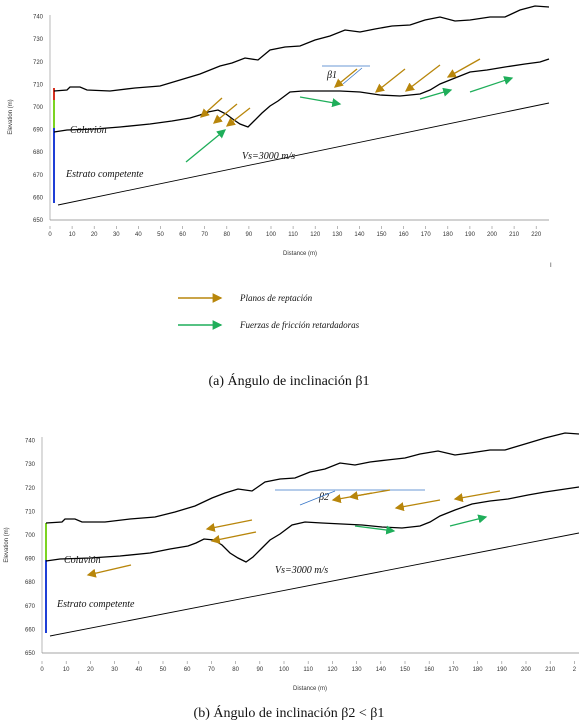  I want to click on panel-a-x-tick-label: 220, so click(536, 235).